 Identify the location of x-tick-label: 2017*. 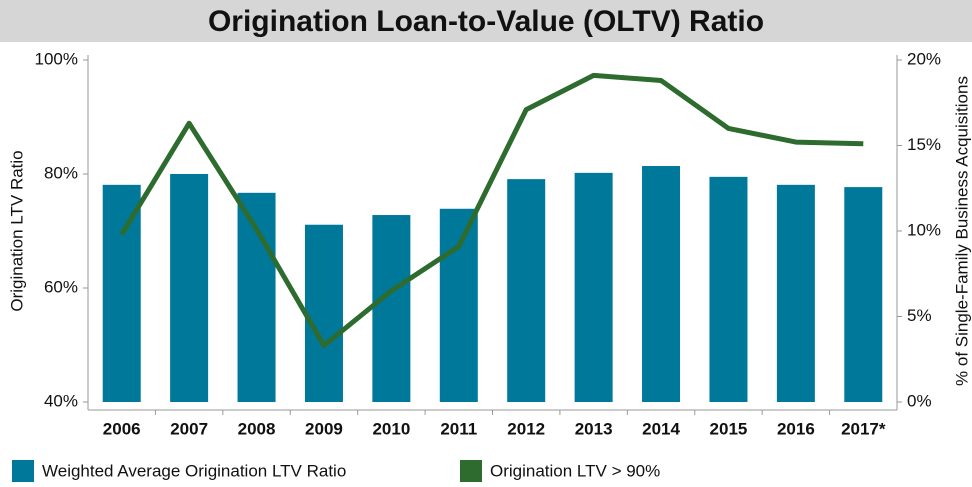
(863, 428).